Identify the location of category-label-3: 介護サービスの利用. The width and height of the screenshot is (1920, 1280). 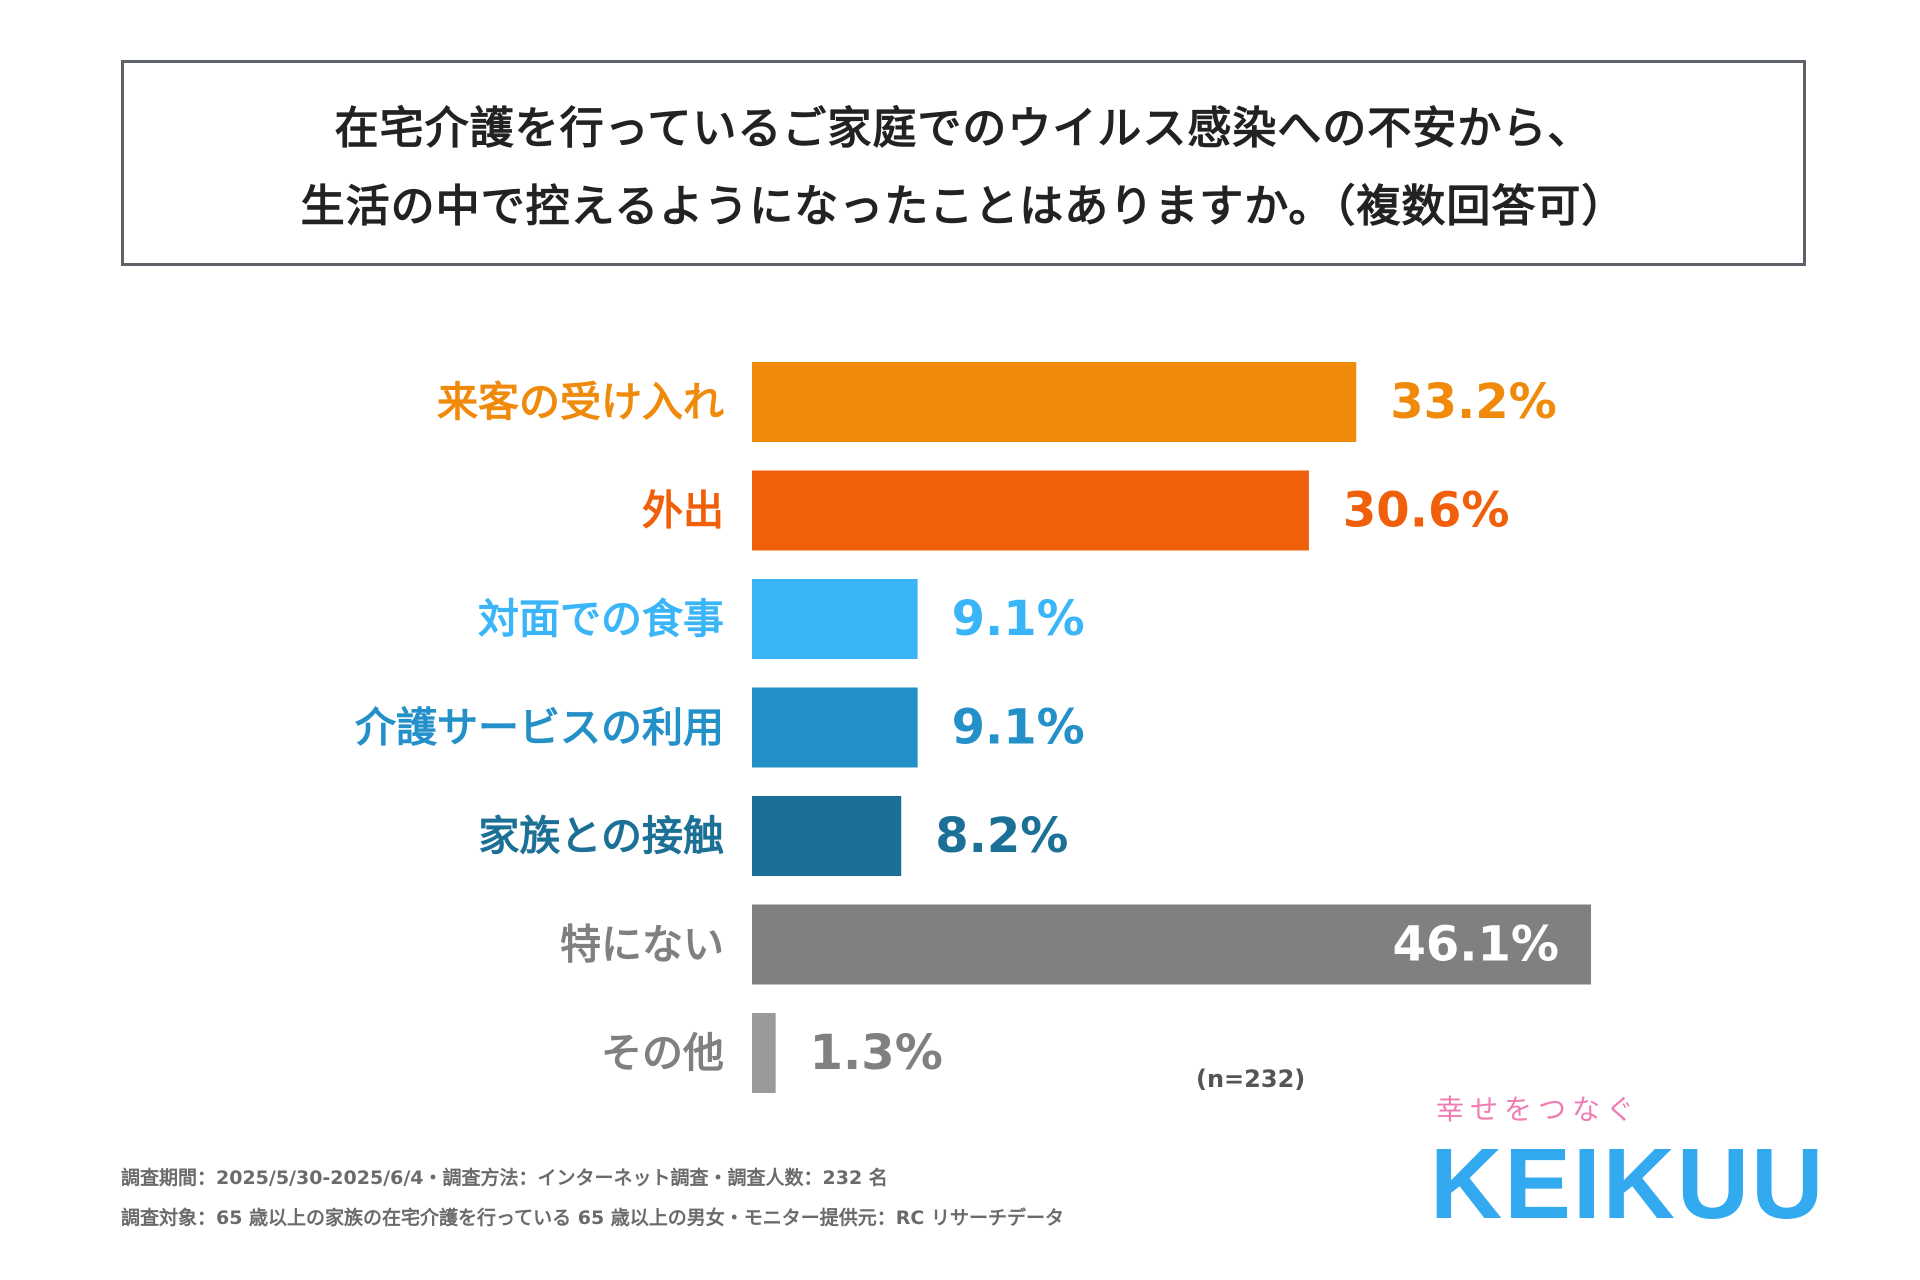
(539, 728).